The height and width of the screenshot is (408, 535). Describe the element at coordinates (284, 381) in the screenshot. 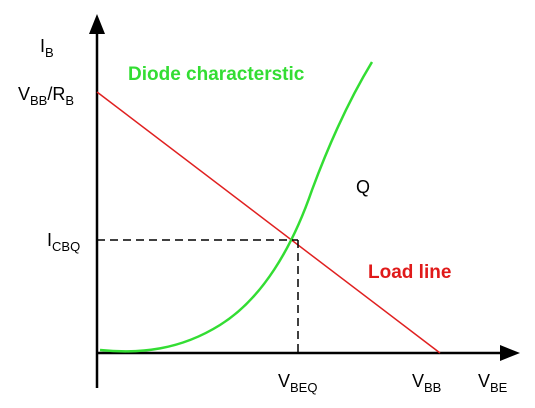

I see `vbeq-label-main: V` at that location.